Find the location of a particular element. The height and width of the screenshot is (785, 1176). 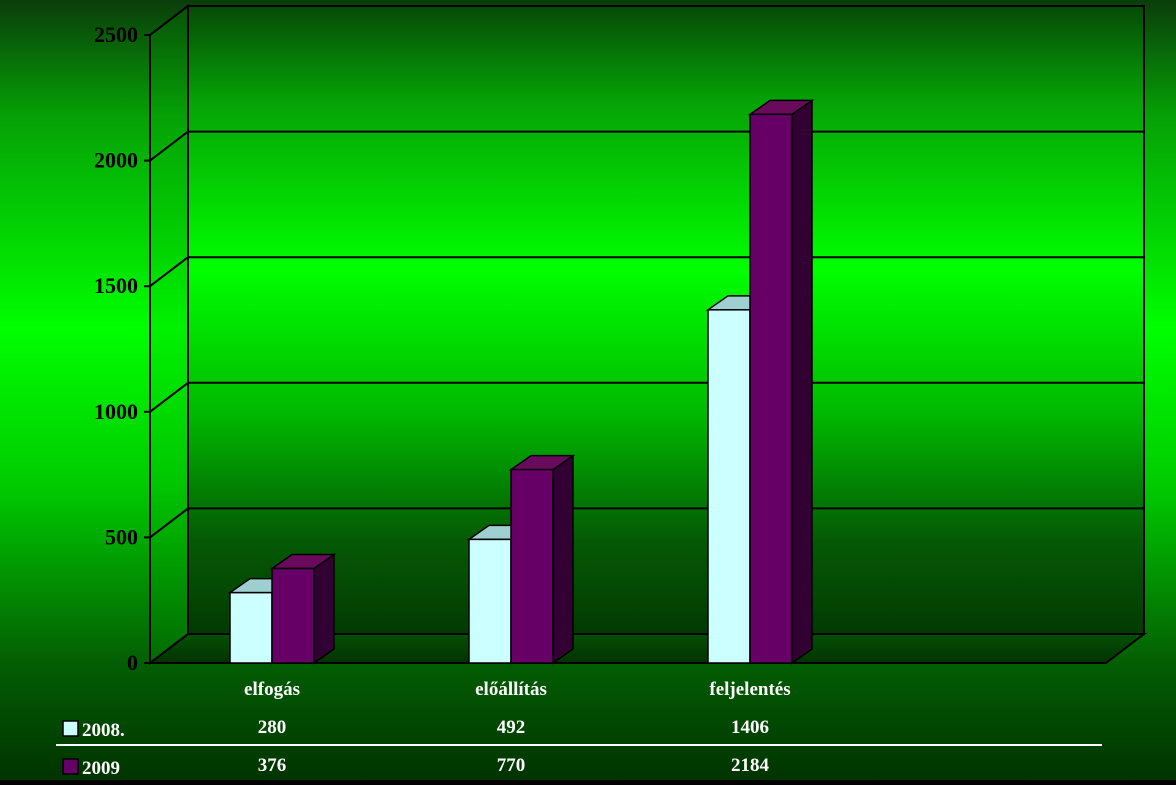

data-label: 1406 is located at coordinates (750, 727).